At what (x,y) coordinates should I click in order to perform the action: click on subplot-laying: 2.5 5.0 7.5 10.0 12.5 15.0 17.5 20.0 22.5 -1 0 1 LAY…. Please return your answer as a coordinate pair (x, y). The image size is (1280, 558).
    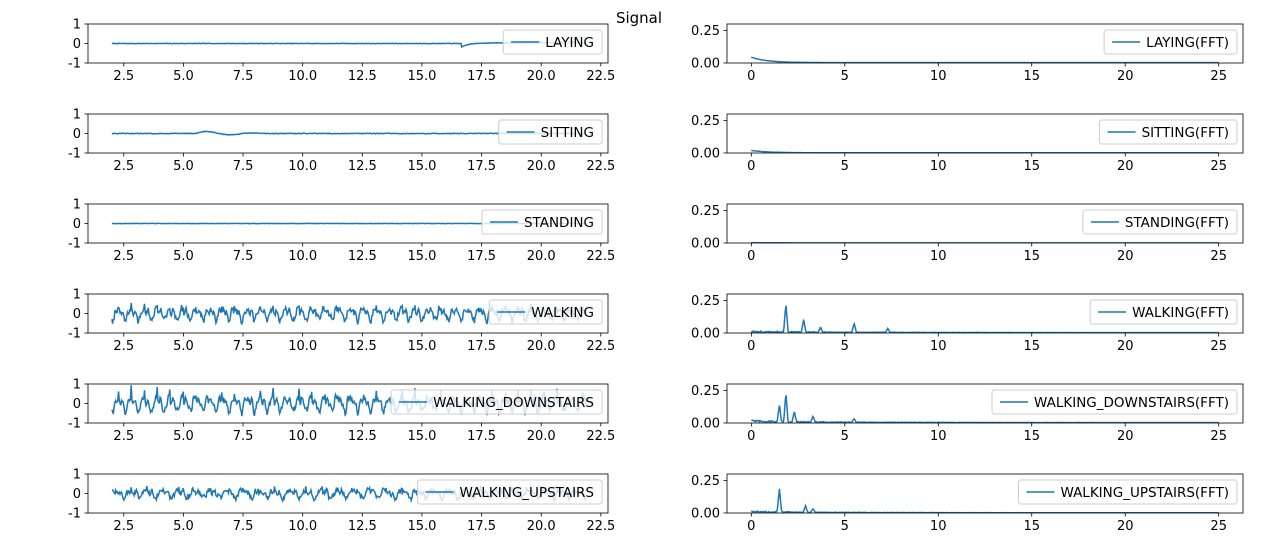
    Looking at the image, I should click on (341, 51).